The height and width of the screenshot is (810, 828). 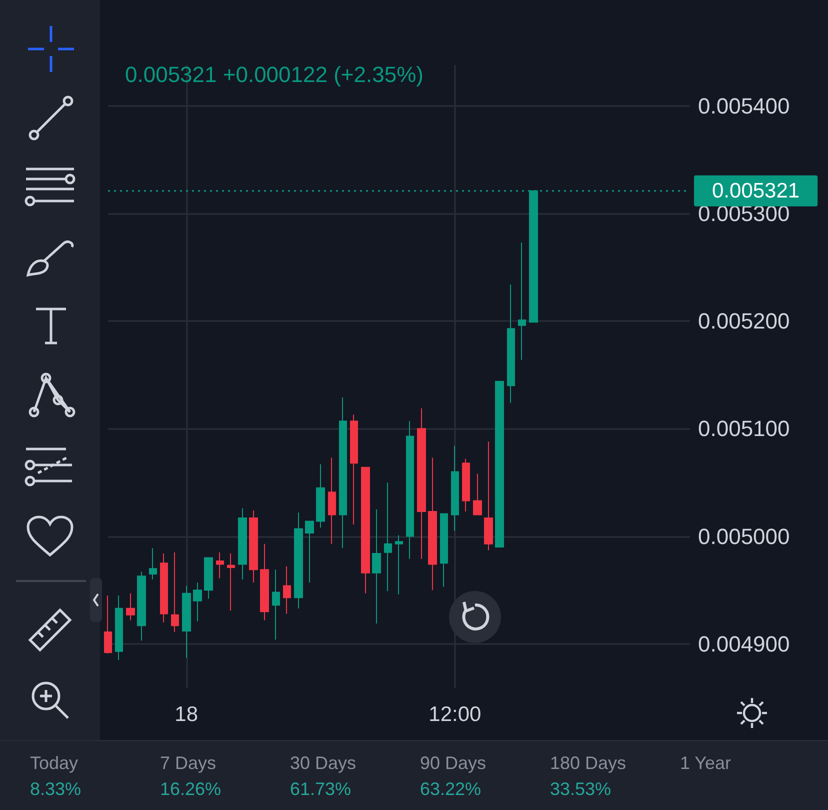 What do you see at coordinates (588, 763) in the screenshot?
I see `text: 180 Days` at bounding box center [588, 763].